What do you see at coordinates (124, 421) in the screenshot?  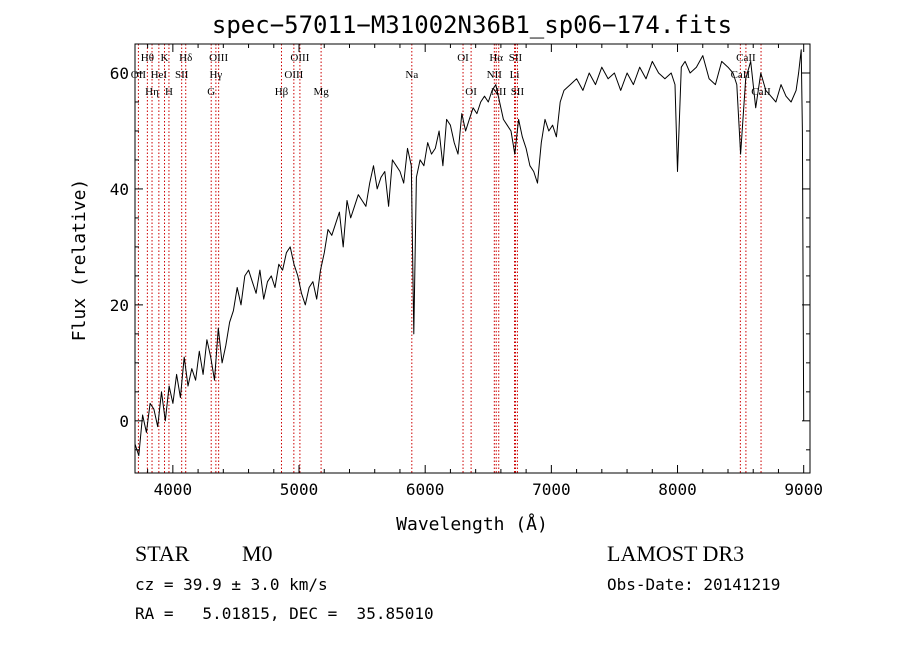 I see `y-tick-label: 0` at bounding box center [124, 421].